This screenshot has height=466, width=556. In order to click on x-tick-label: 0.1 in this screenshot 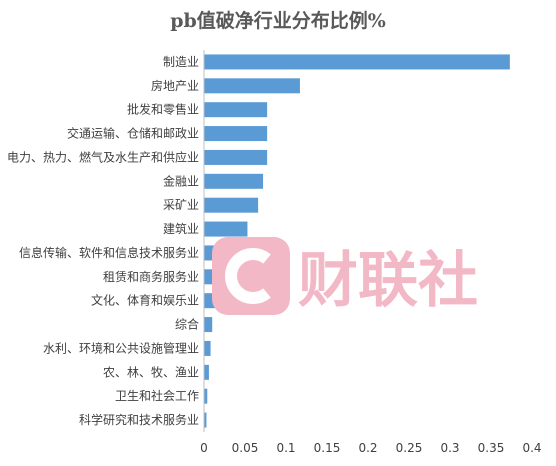, I will do `click(285, 448)`.